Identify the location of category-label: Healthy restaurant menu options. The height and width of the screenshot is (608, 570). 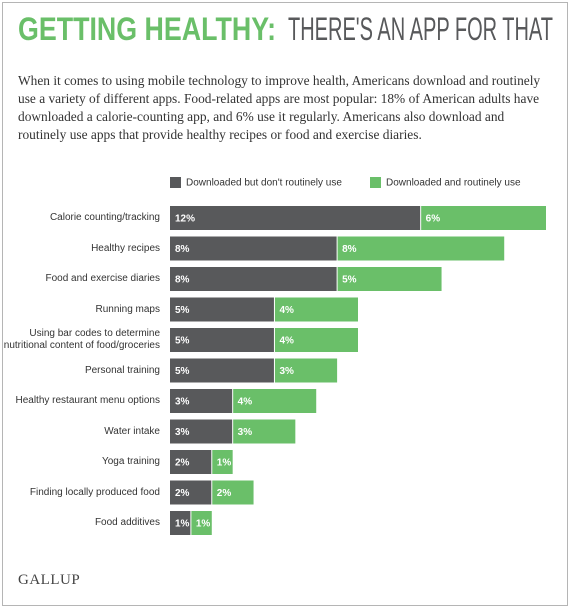
(87, 400).